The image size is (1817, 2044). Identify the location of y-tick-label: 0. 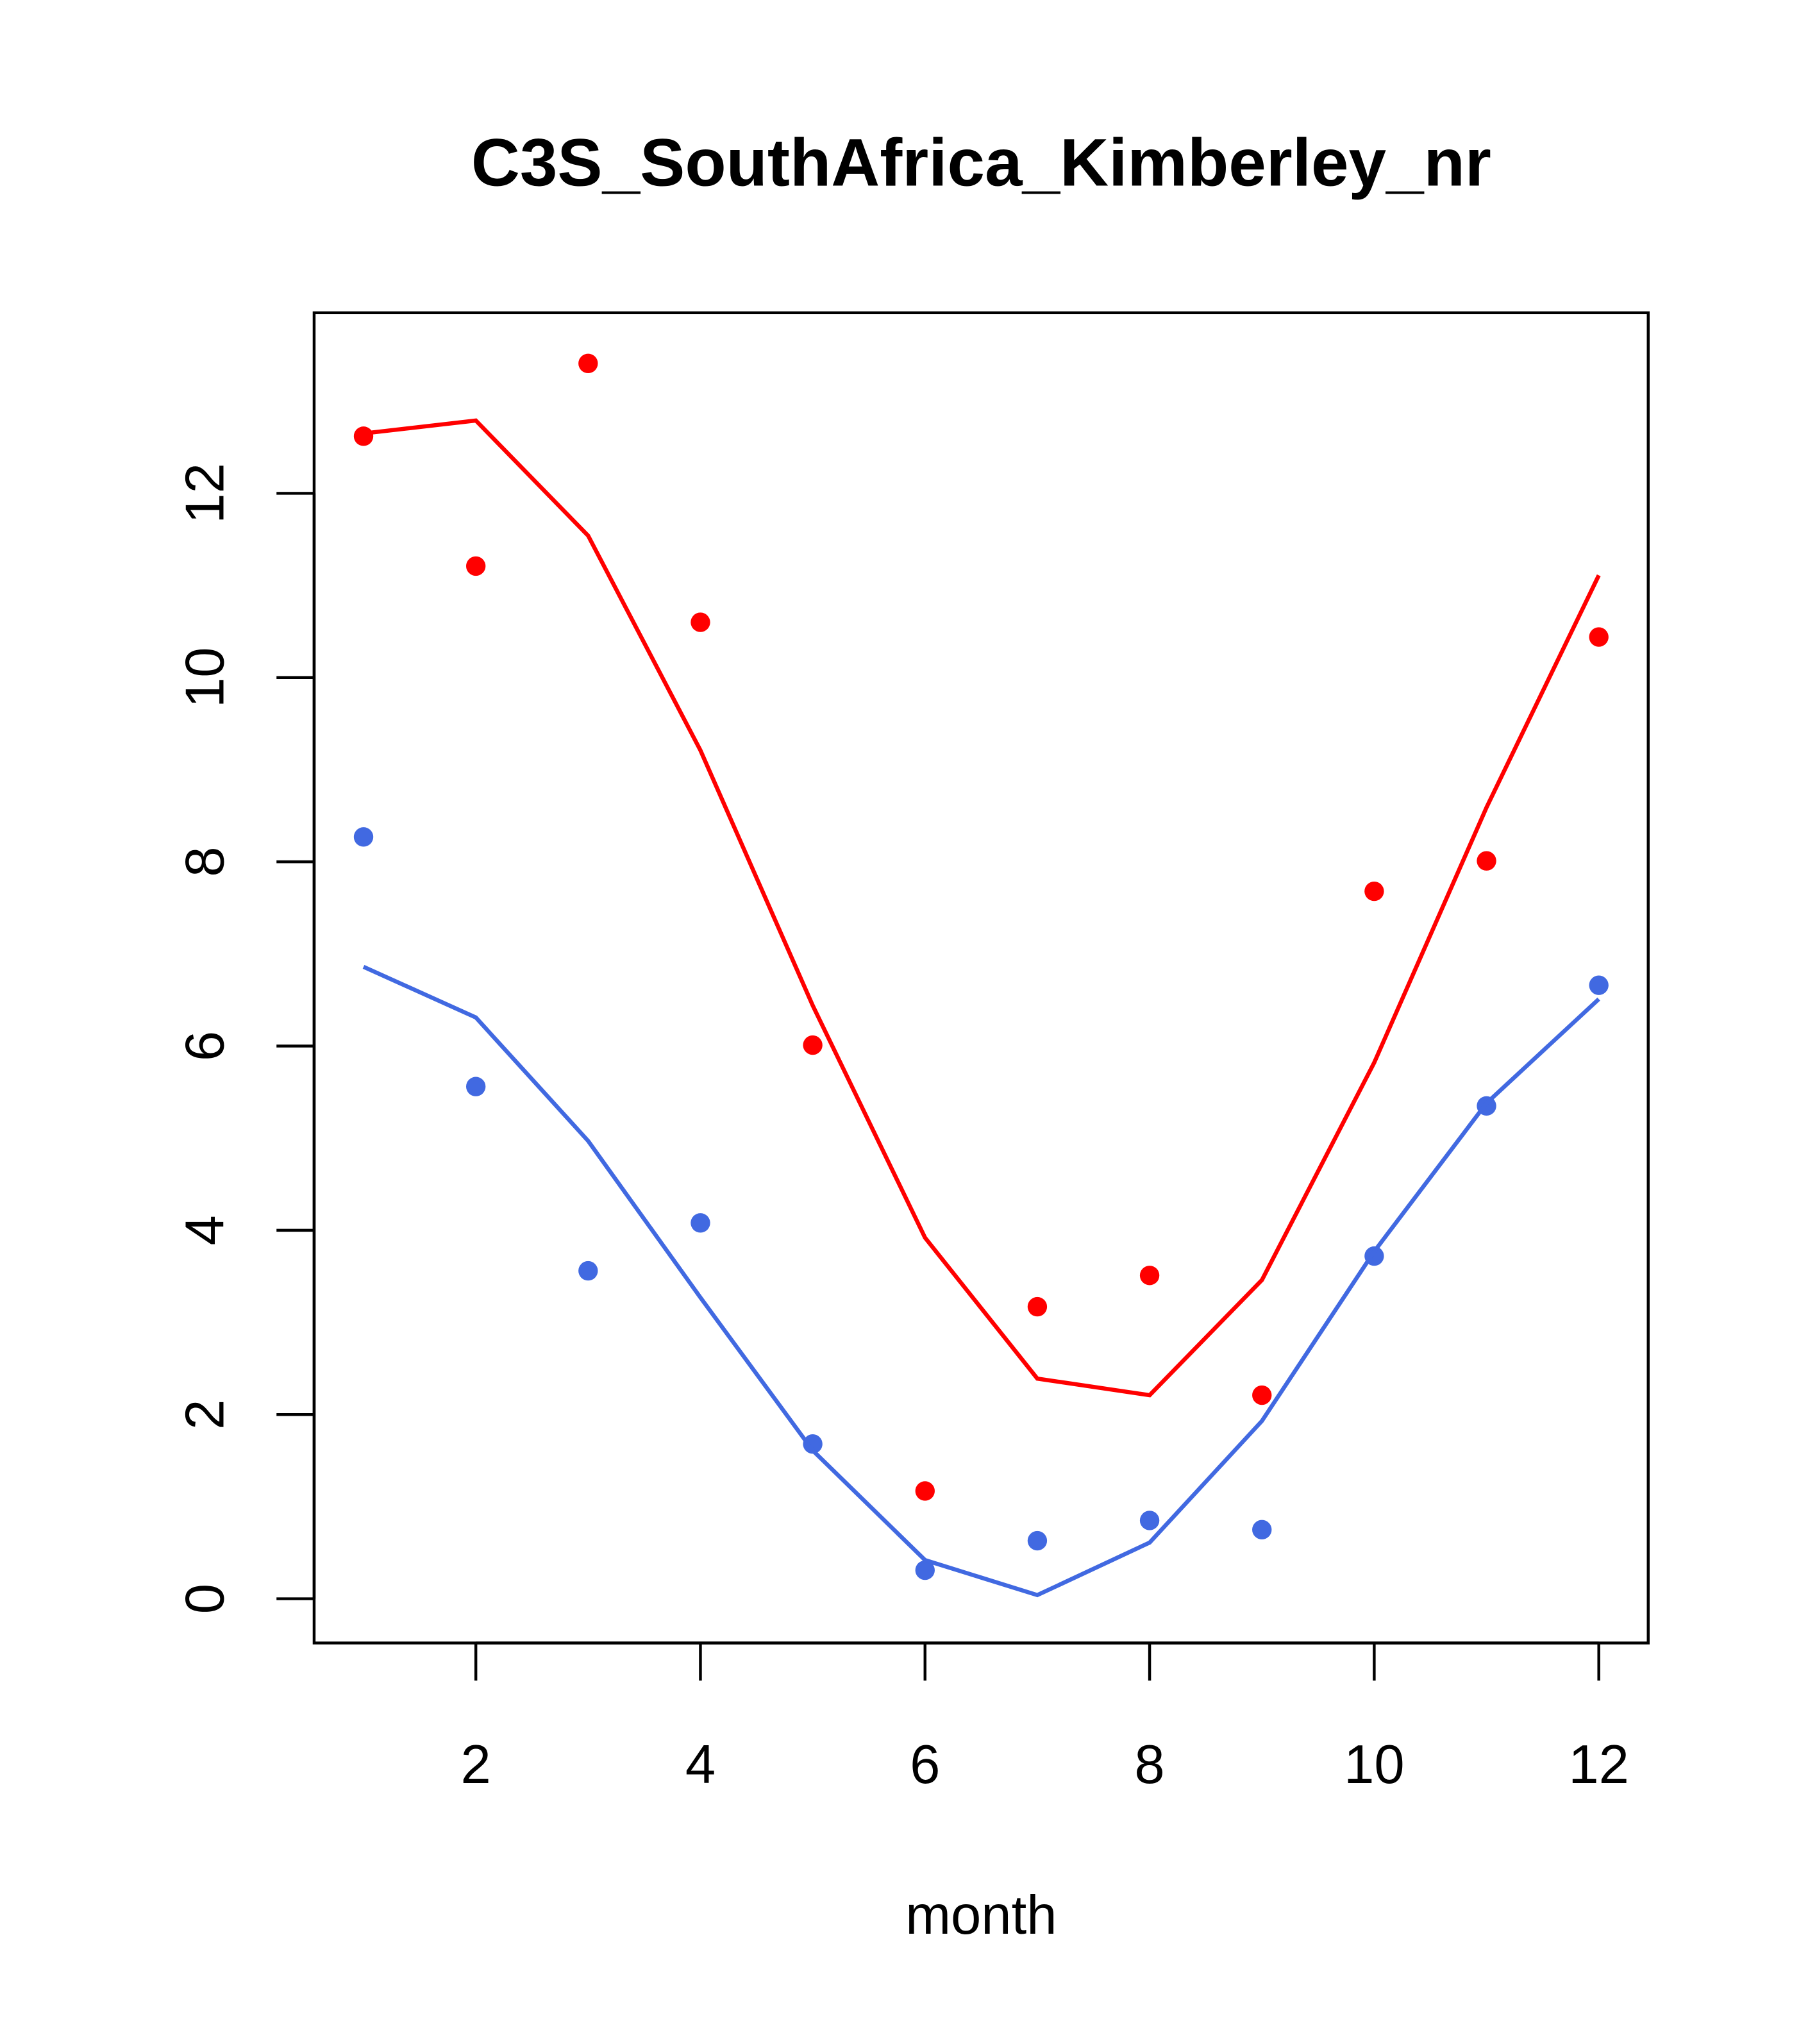
(204, 1599).